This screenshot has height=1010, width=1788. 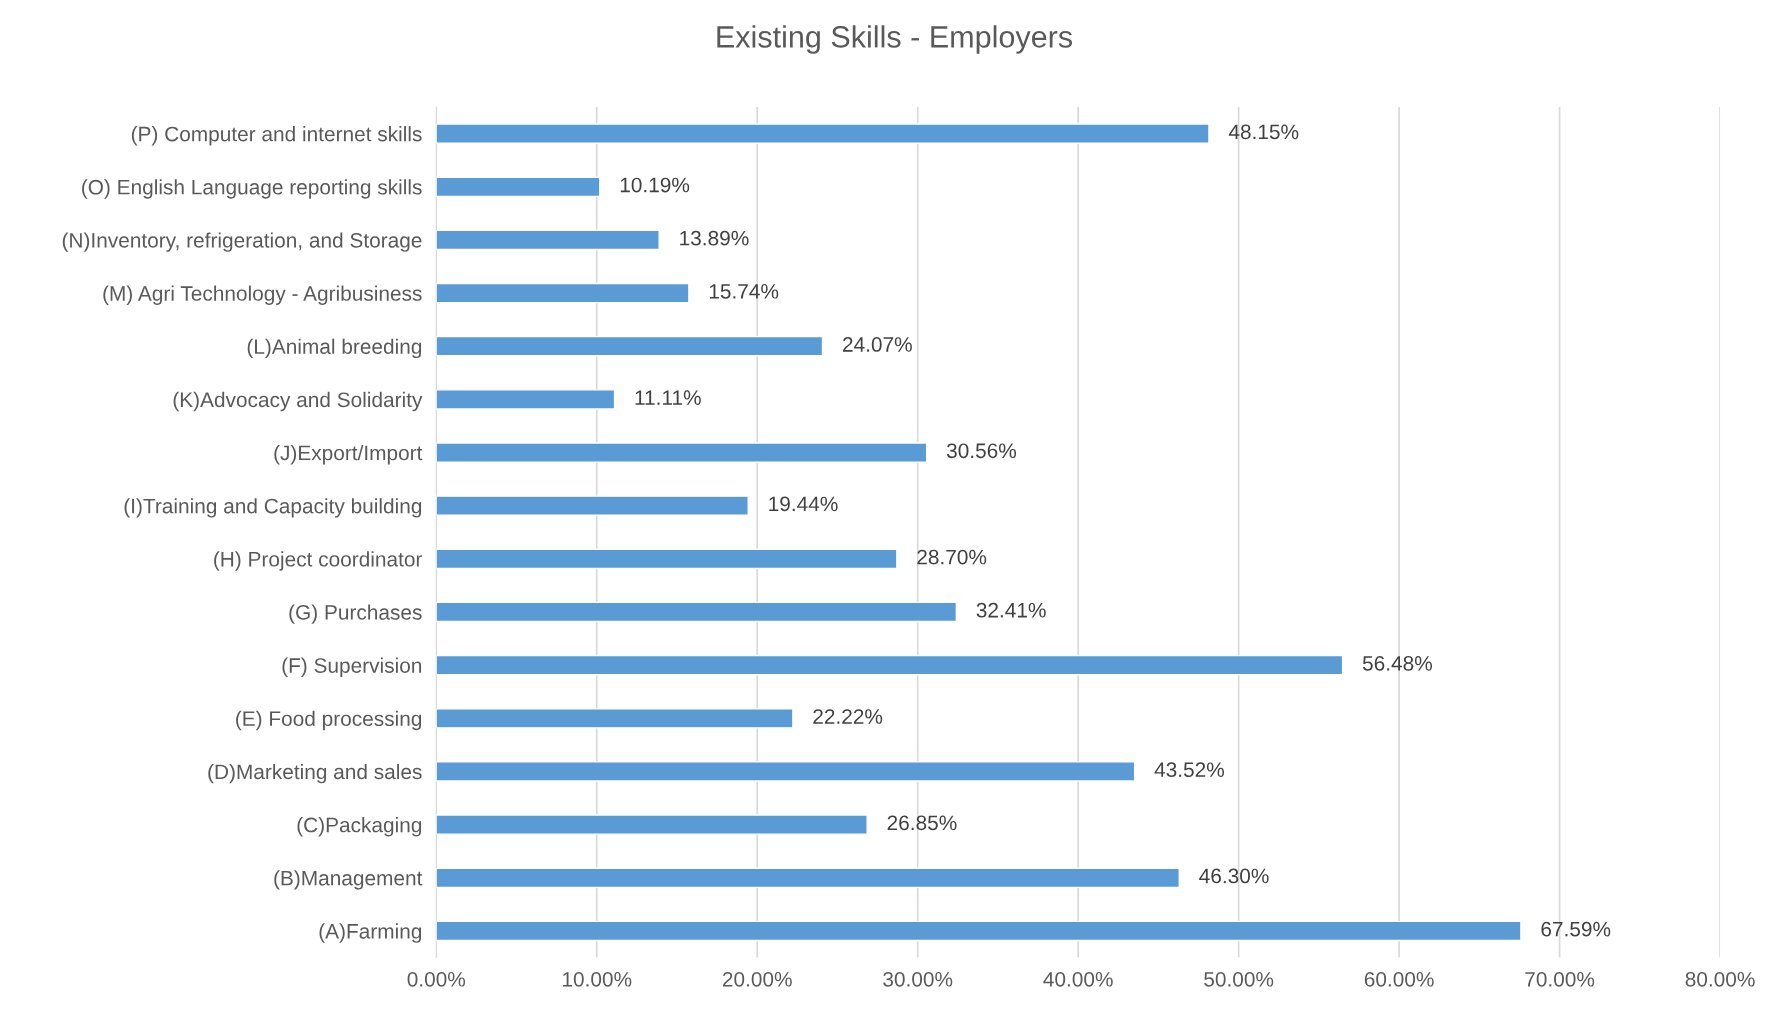 I want to click on y-tick-label: (E) Food processing, so click(x=329, y=720).